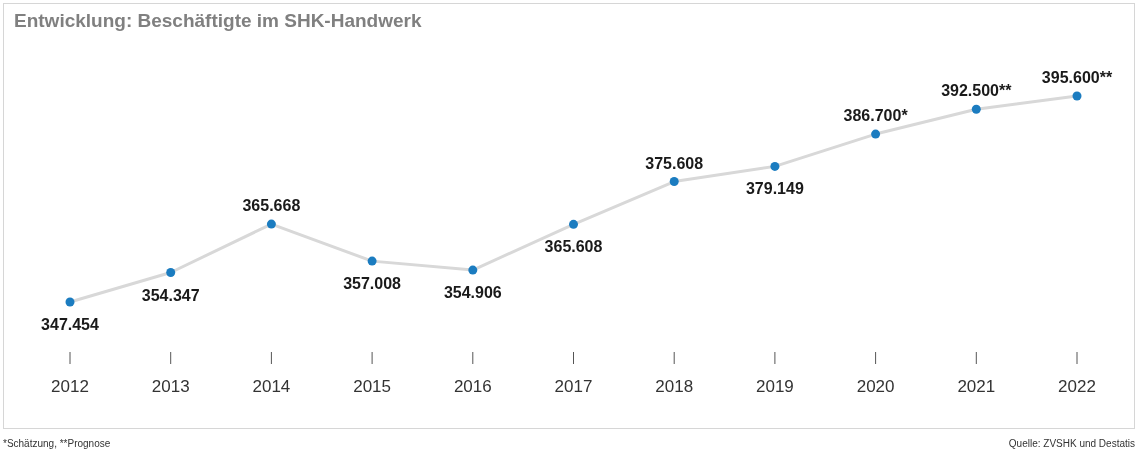 This screenshot has width=1138, height=457. What do you see at coordinates (573, 247) in the screenshot?
I see `data-label: 365.608` at bounding box center [573, 247].